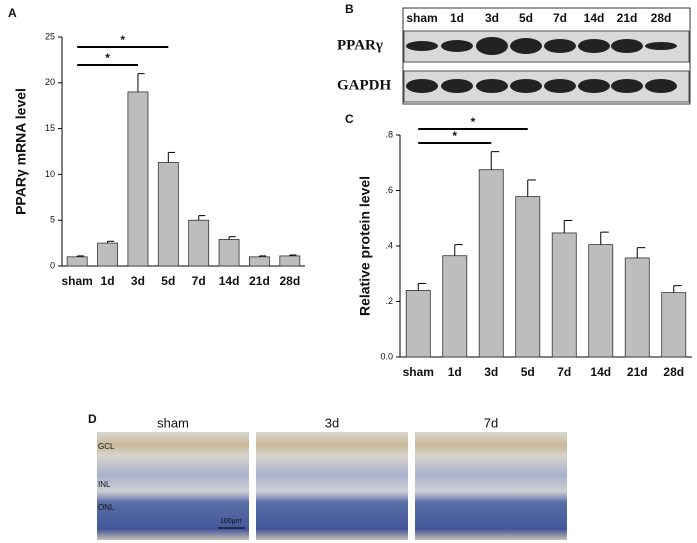 The image size is (697, 543). What do you see at coordinates (231, 521) in the screenshot?
I see `scale-label: 100μm` at bounding box center [231, 521].